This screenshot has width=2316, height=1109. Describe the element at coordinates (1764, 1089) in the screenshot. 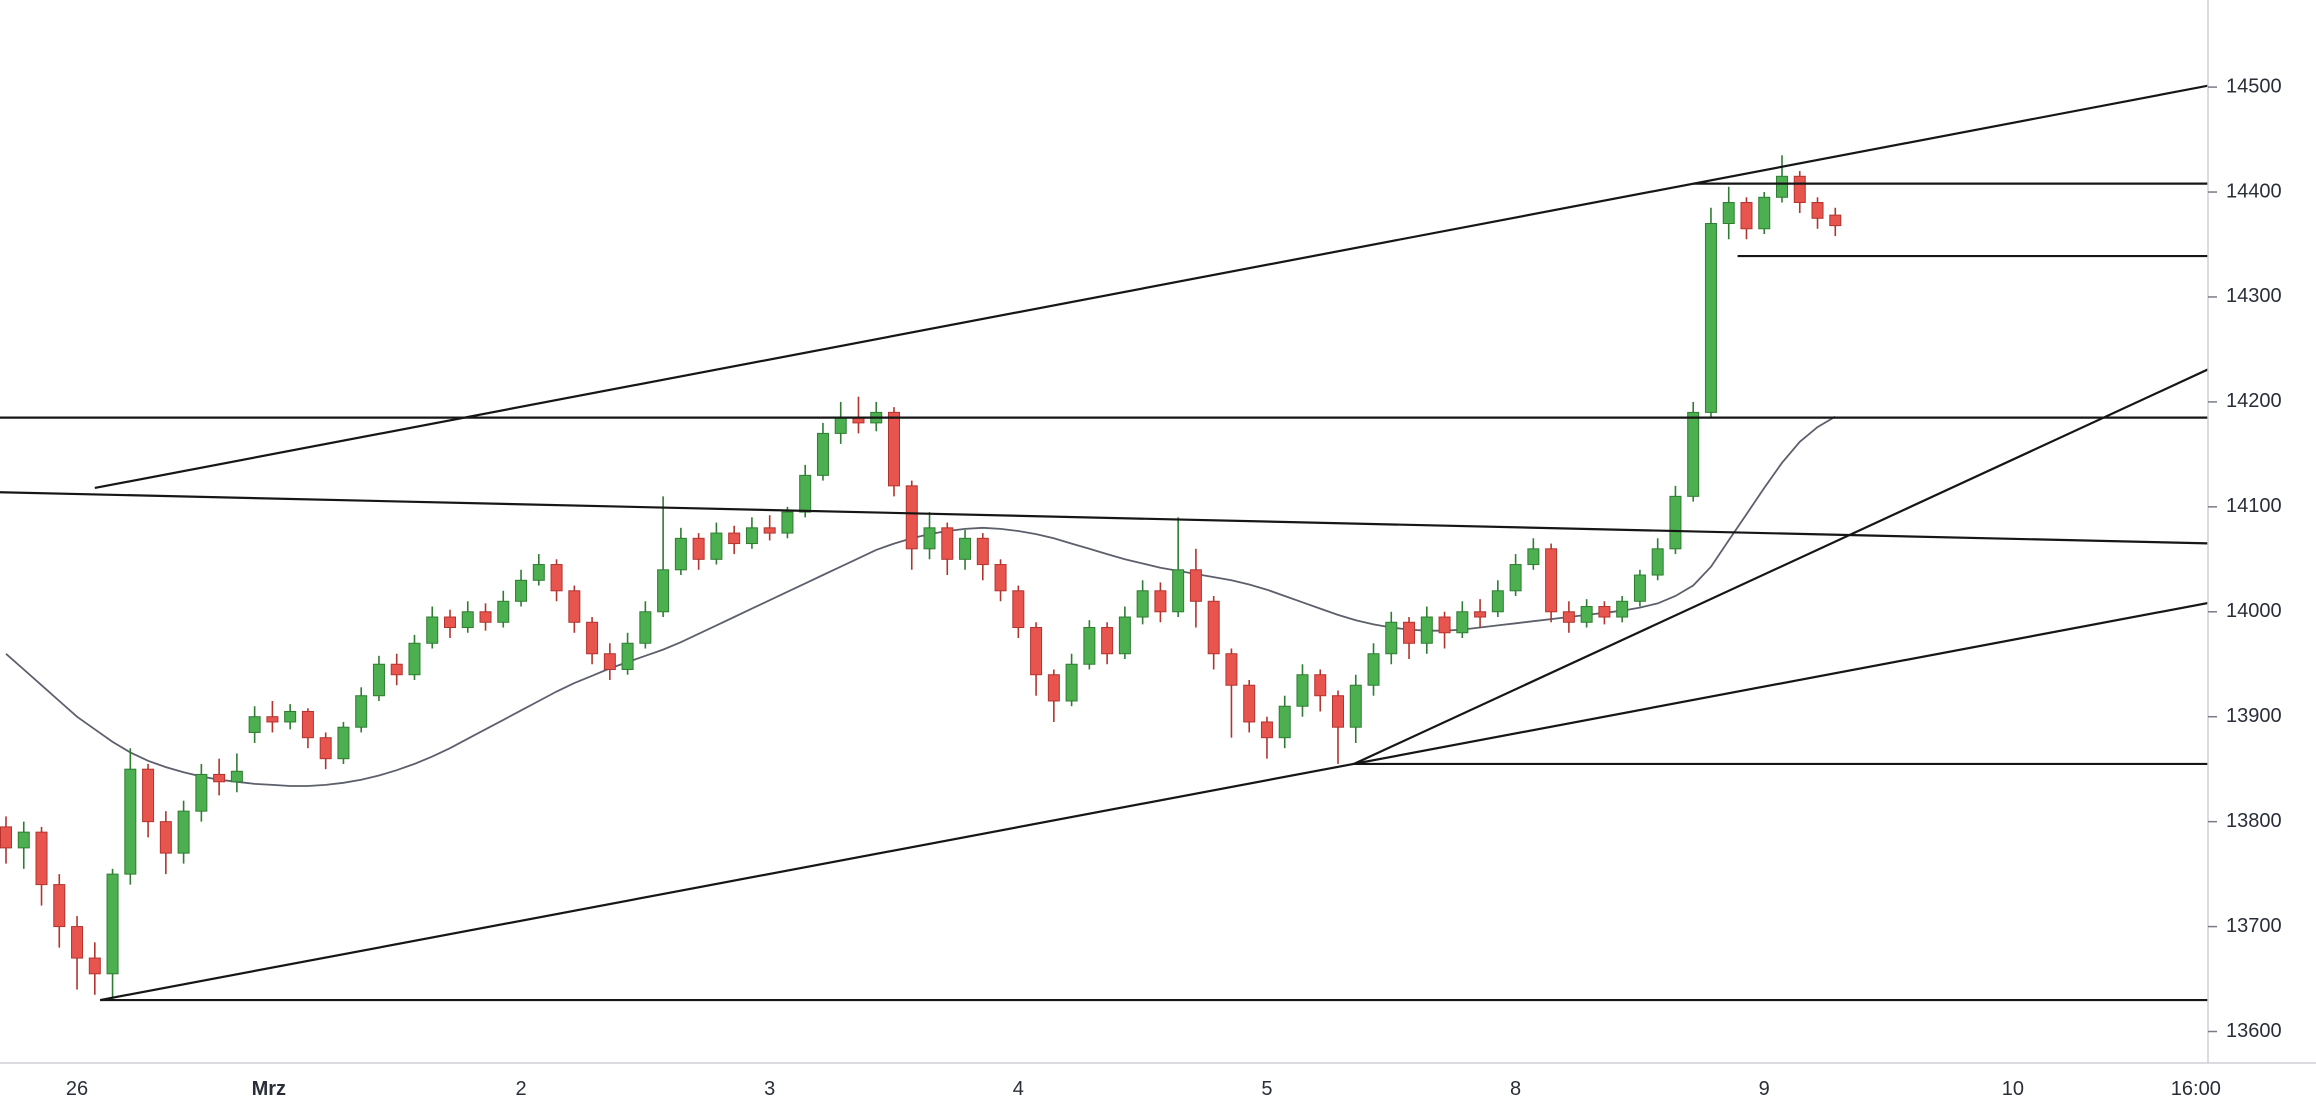

I see `time-axis-label: 9` at that location.